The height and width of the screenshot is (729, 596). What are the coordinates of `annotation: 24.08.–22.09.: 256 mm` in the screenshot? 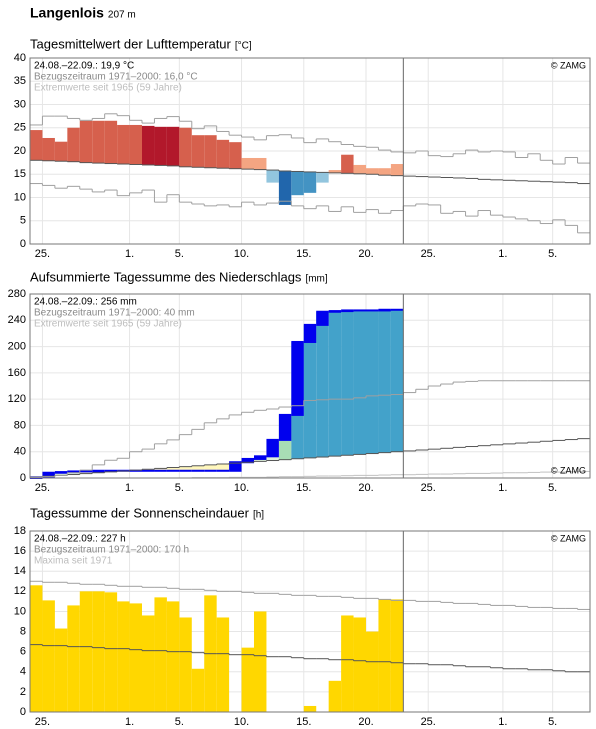 It's located at (85, 302).